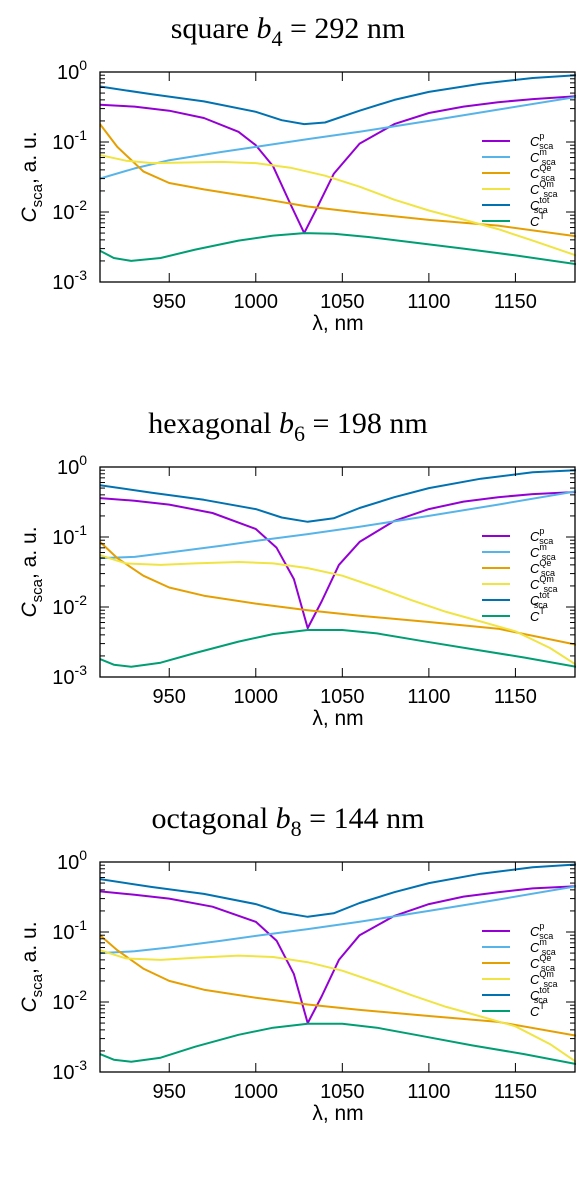 The height and width of the screenshot is (1187, 576). I want to click on y-tick-label: 10⁻¹, so click(69, 535).